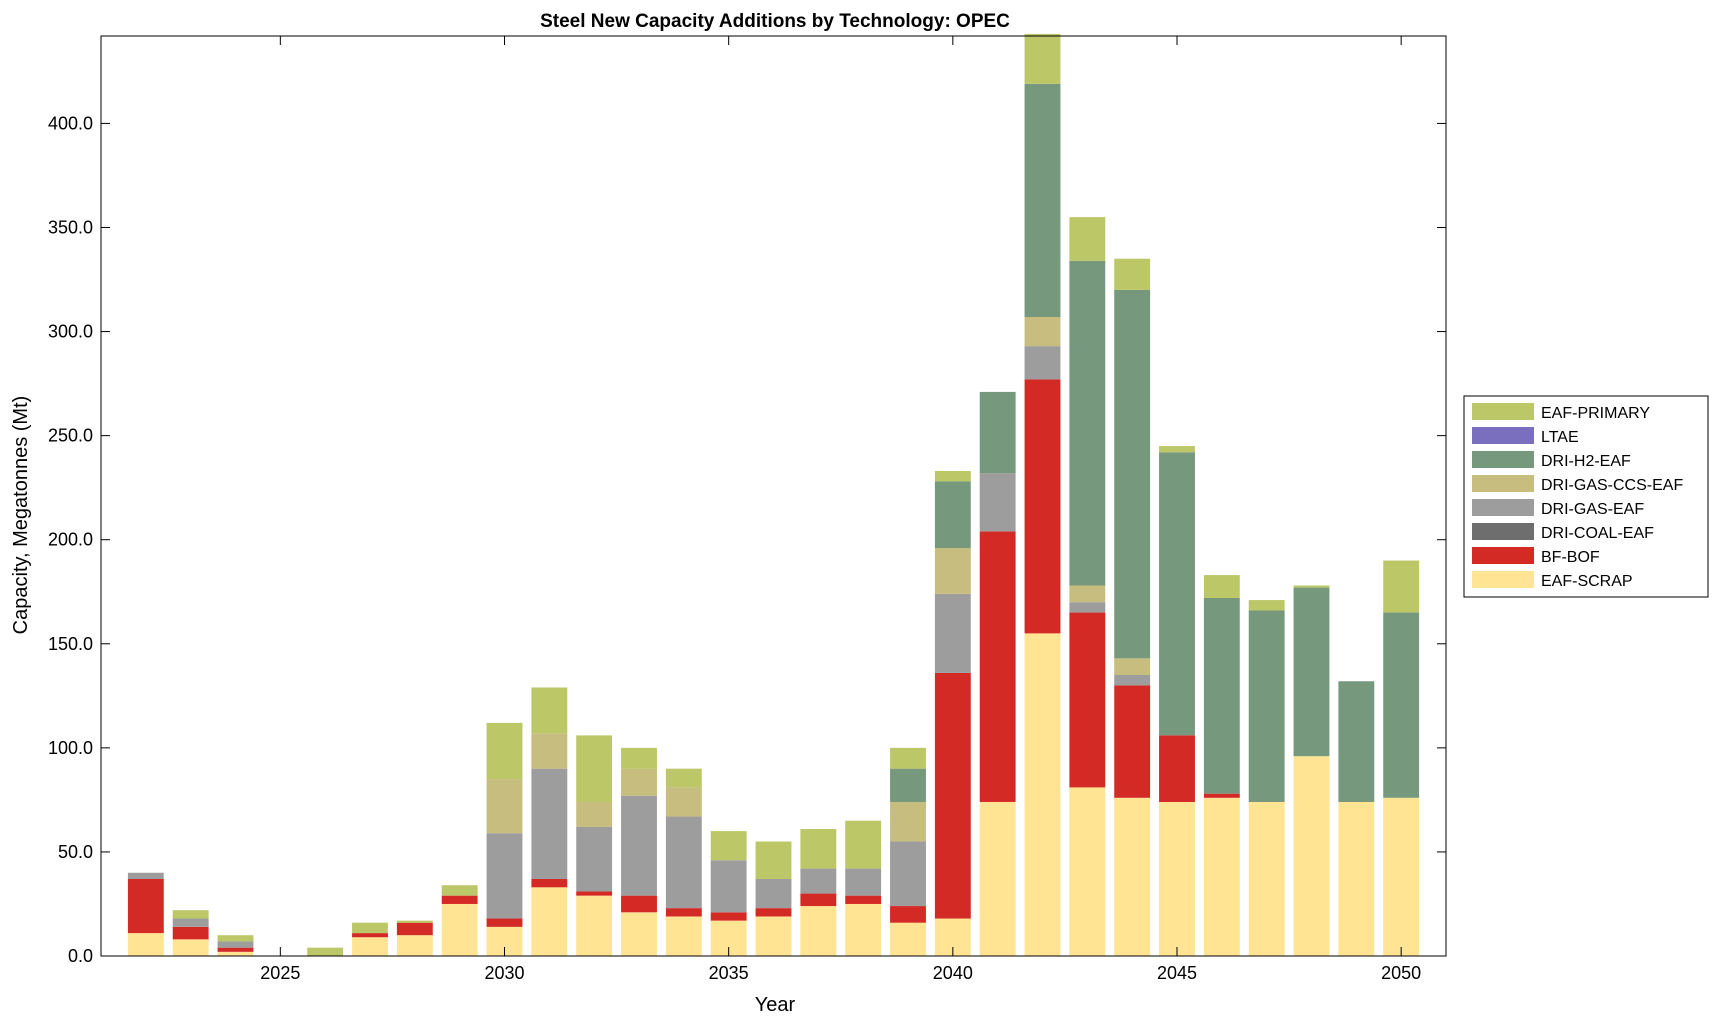 This screenshot has width=1720, height=1021. I want to click on bar-bf-bof-2033, so click(639, 904).